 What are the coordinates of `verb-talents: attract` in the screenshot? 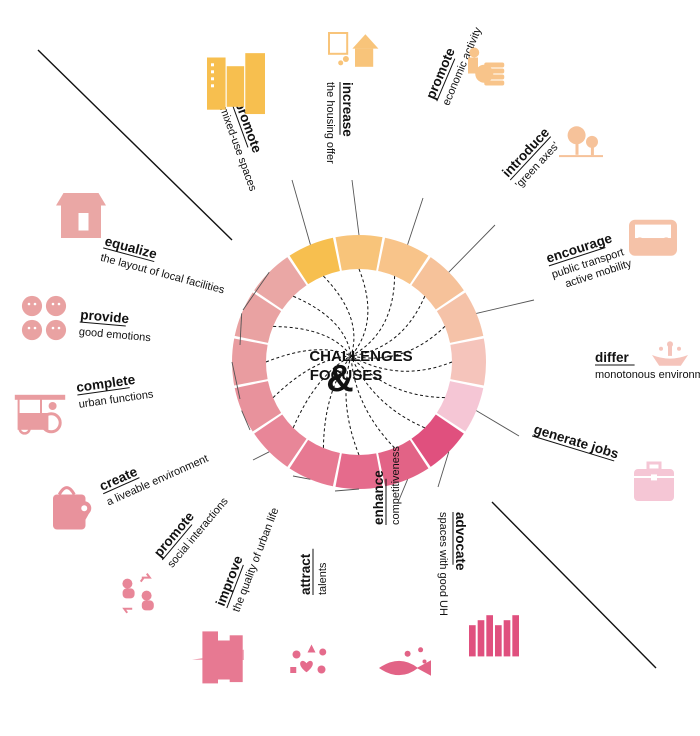 It's located at (305, 574).